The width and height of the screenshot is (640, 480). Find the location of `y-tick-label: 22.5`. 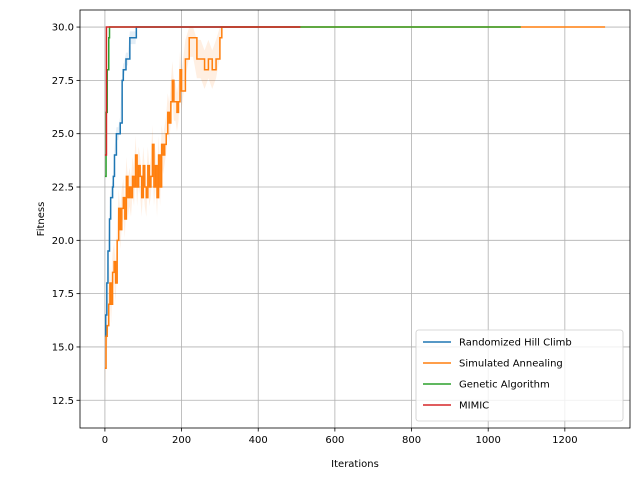

y-tick-label: 22.5 is located at coordinates (63, 188).